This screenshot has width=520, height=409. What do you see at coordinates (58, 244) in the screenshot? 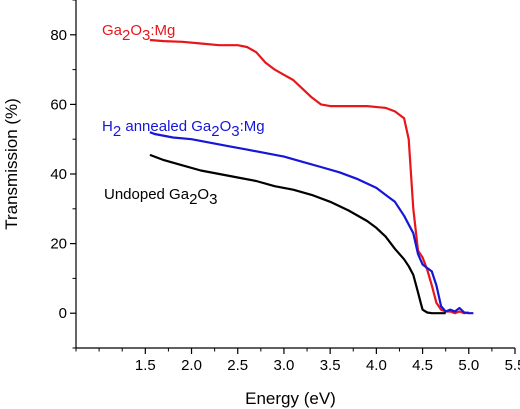
I see `y-tick-label: 20` at bounding box center [58, 244].